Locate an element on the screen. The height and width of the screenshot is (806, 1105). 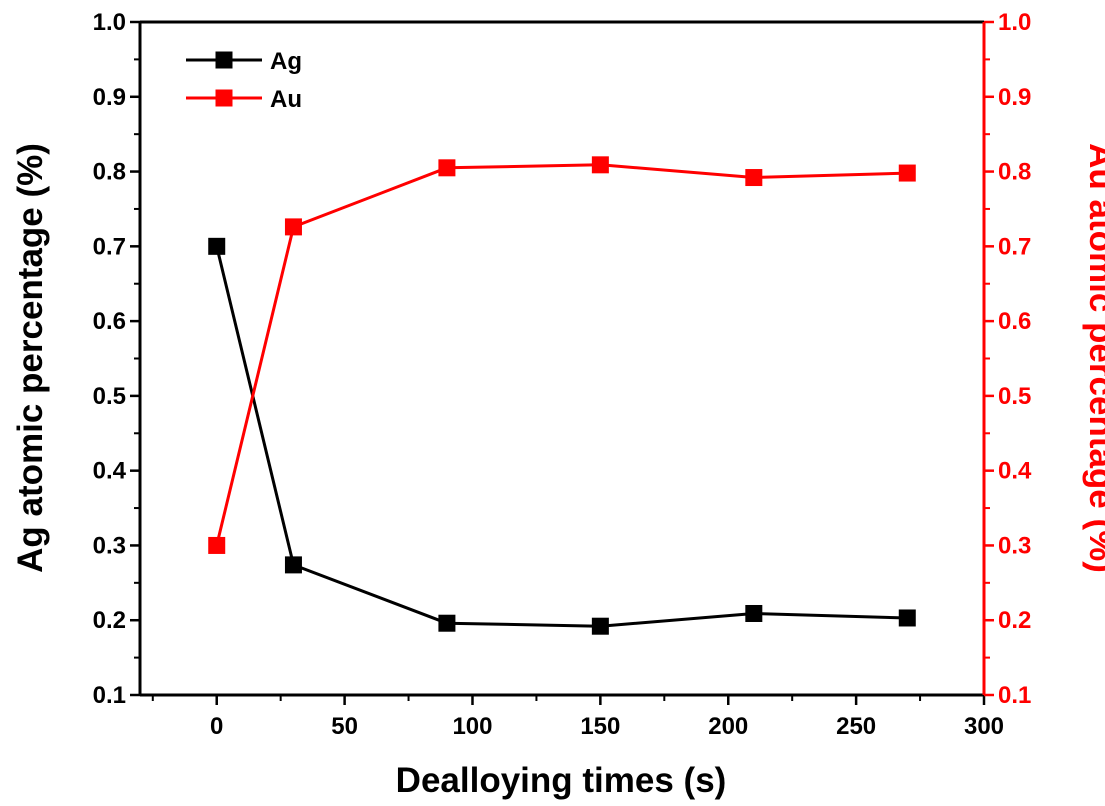
y-axis-left-title: Ag atomic percentage (%) is located at coordinates (30, 358).